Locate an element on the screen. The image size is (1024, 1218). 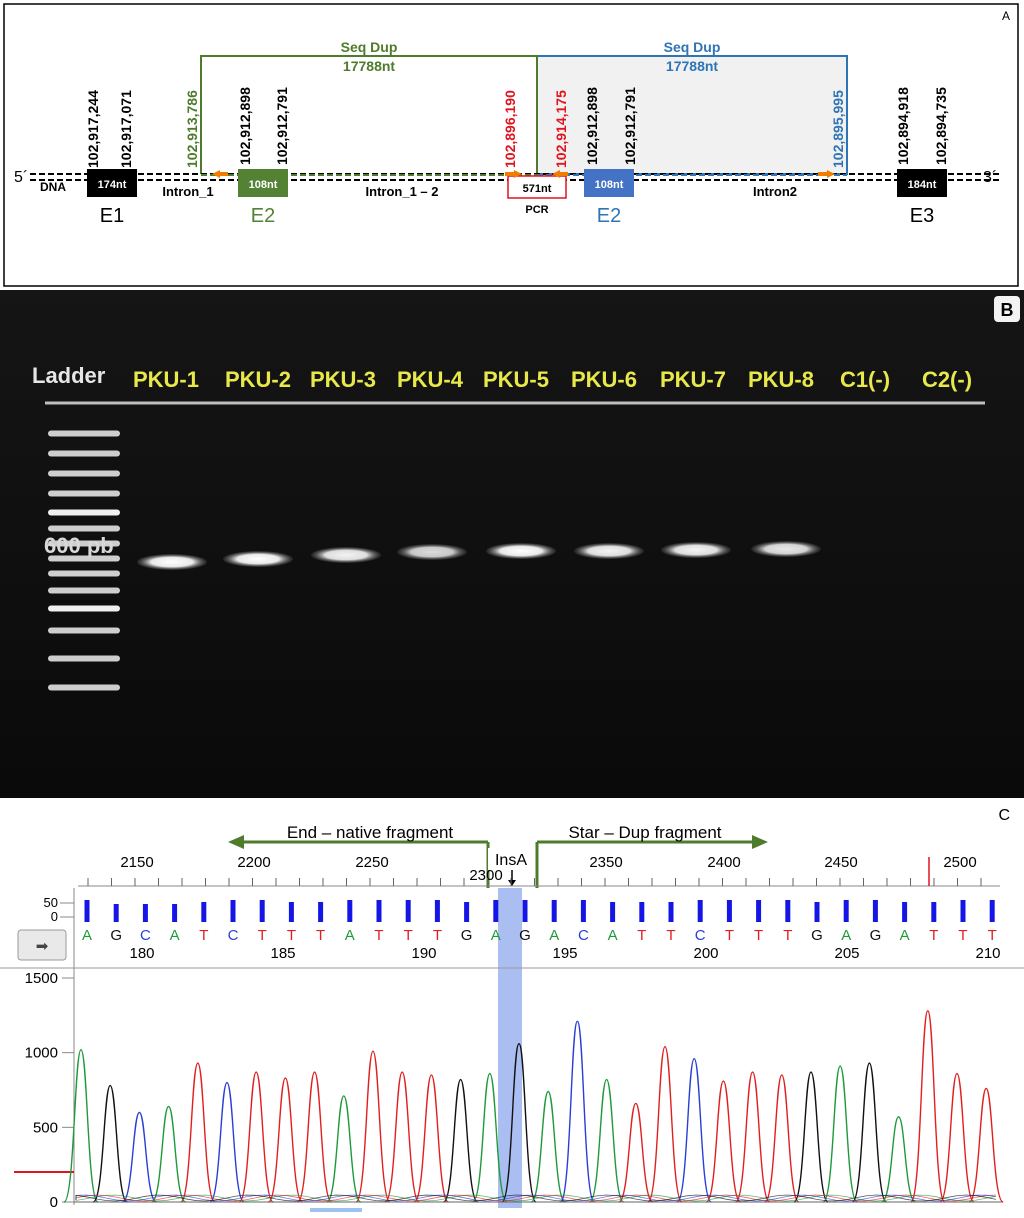
arrow-right-icon: ➡ is located at coordinates (42, 946).